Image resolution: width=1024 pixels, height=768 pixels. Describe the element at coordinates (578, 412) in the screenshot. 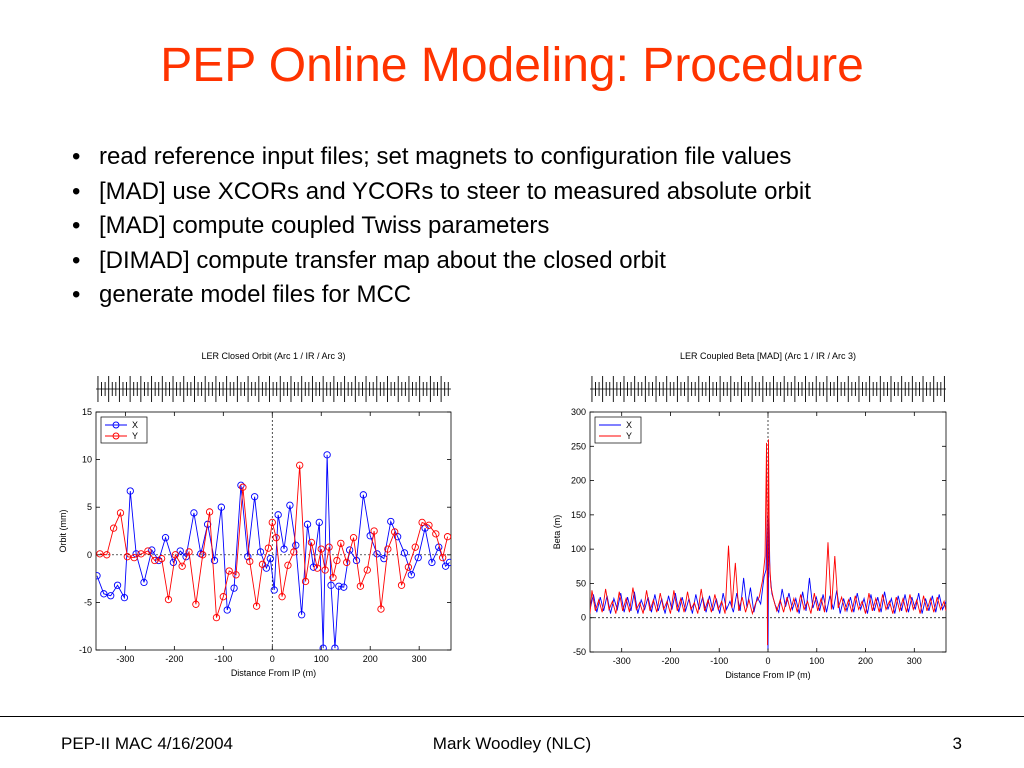

I see `y-tick-label: 300` at that location.